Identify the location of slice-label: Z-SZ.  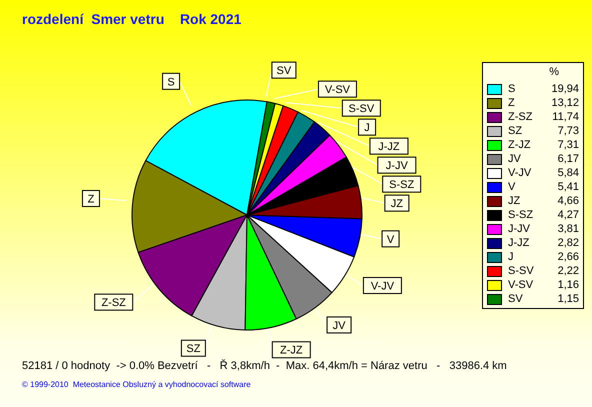
(113, 303).